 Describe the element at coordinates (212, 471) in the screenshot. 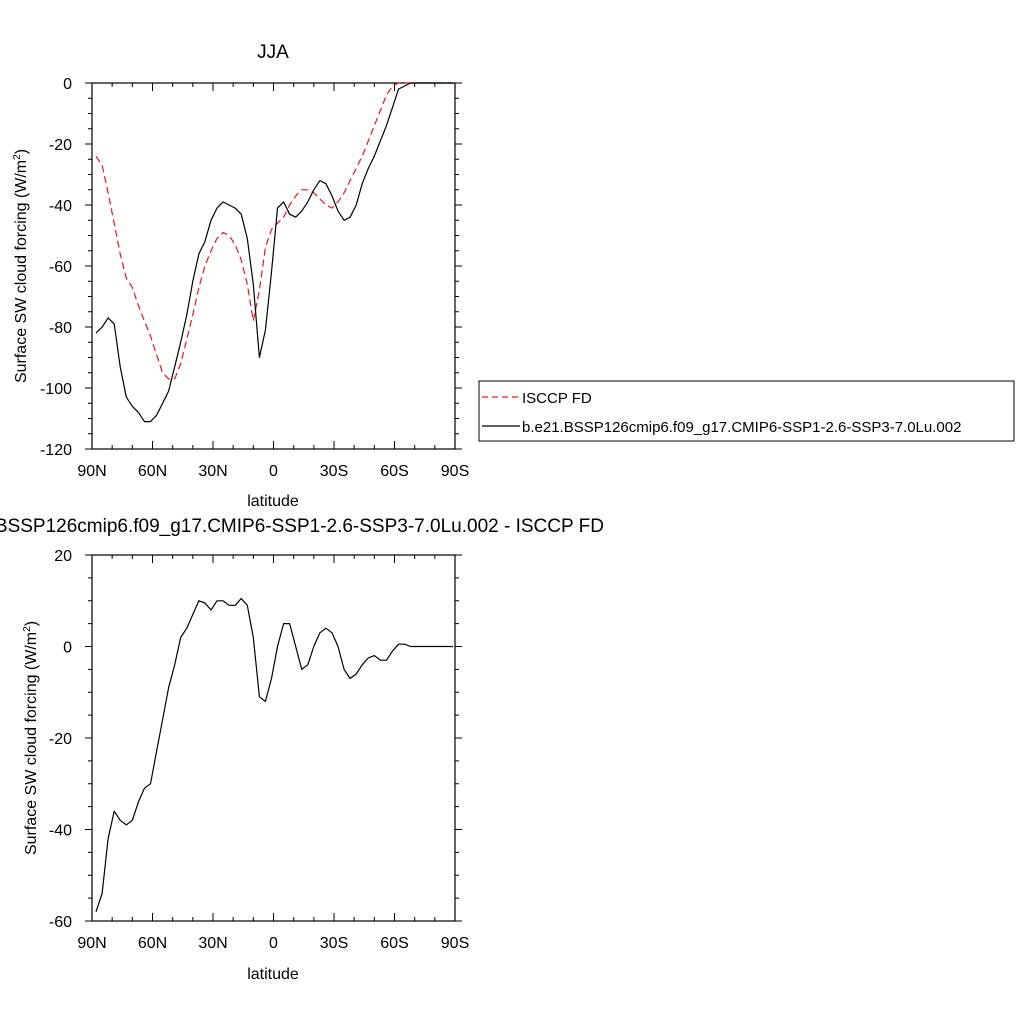

I see `top-x-tick-label: 30N` at that location.